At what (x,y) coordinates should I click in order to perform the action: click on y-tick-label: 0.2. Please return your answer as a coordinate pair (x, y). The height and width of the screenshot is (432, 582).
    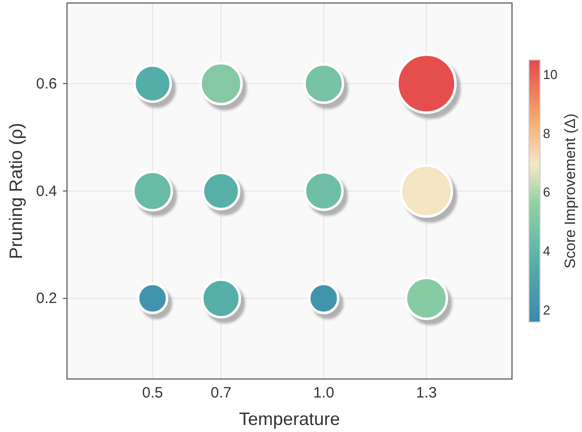
    Looking at the image, I should click on (46, 299).